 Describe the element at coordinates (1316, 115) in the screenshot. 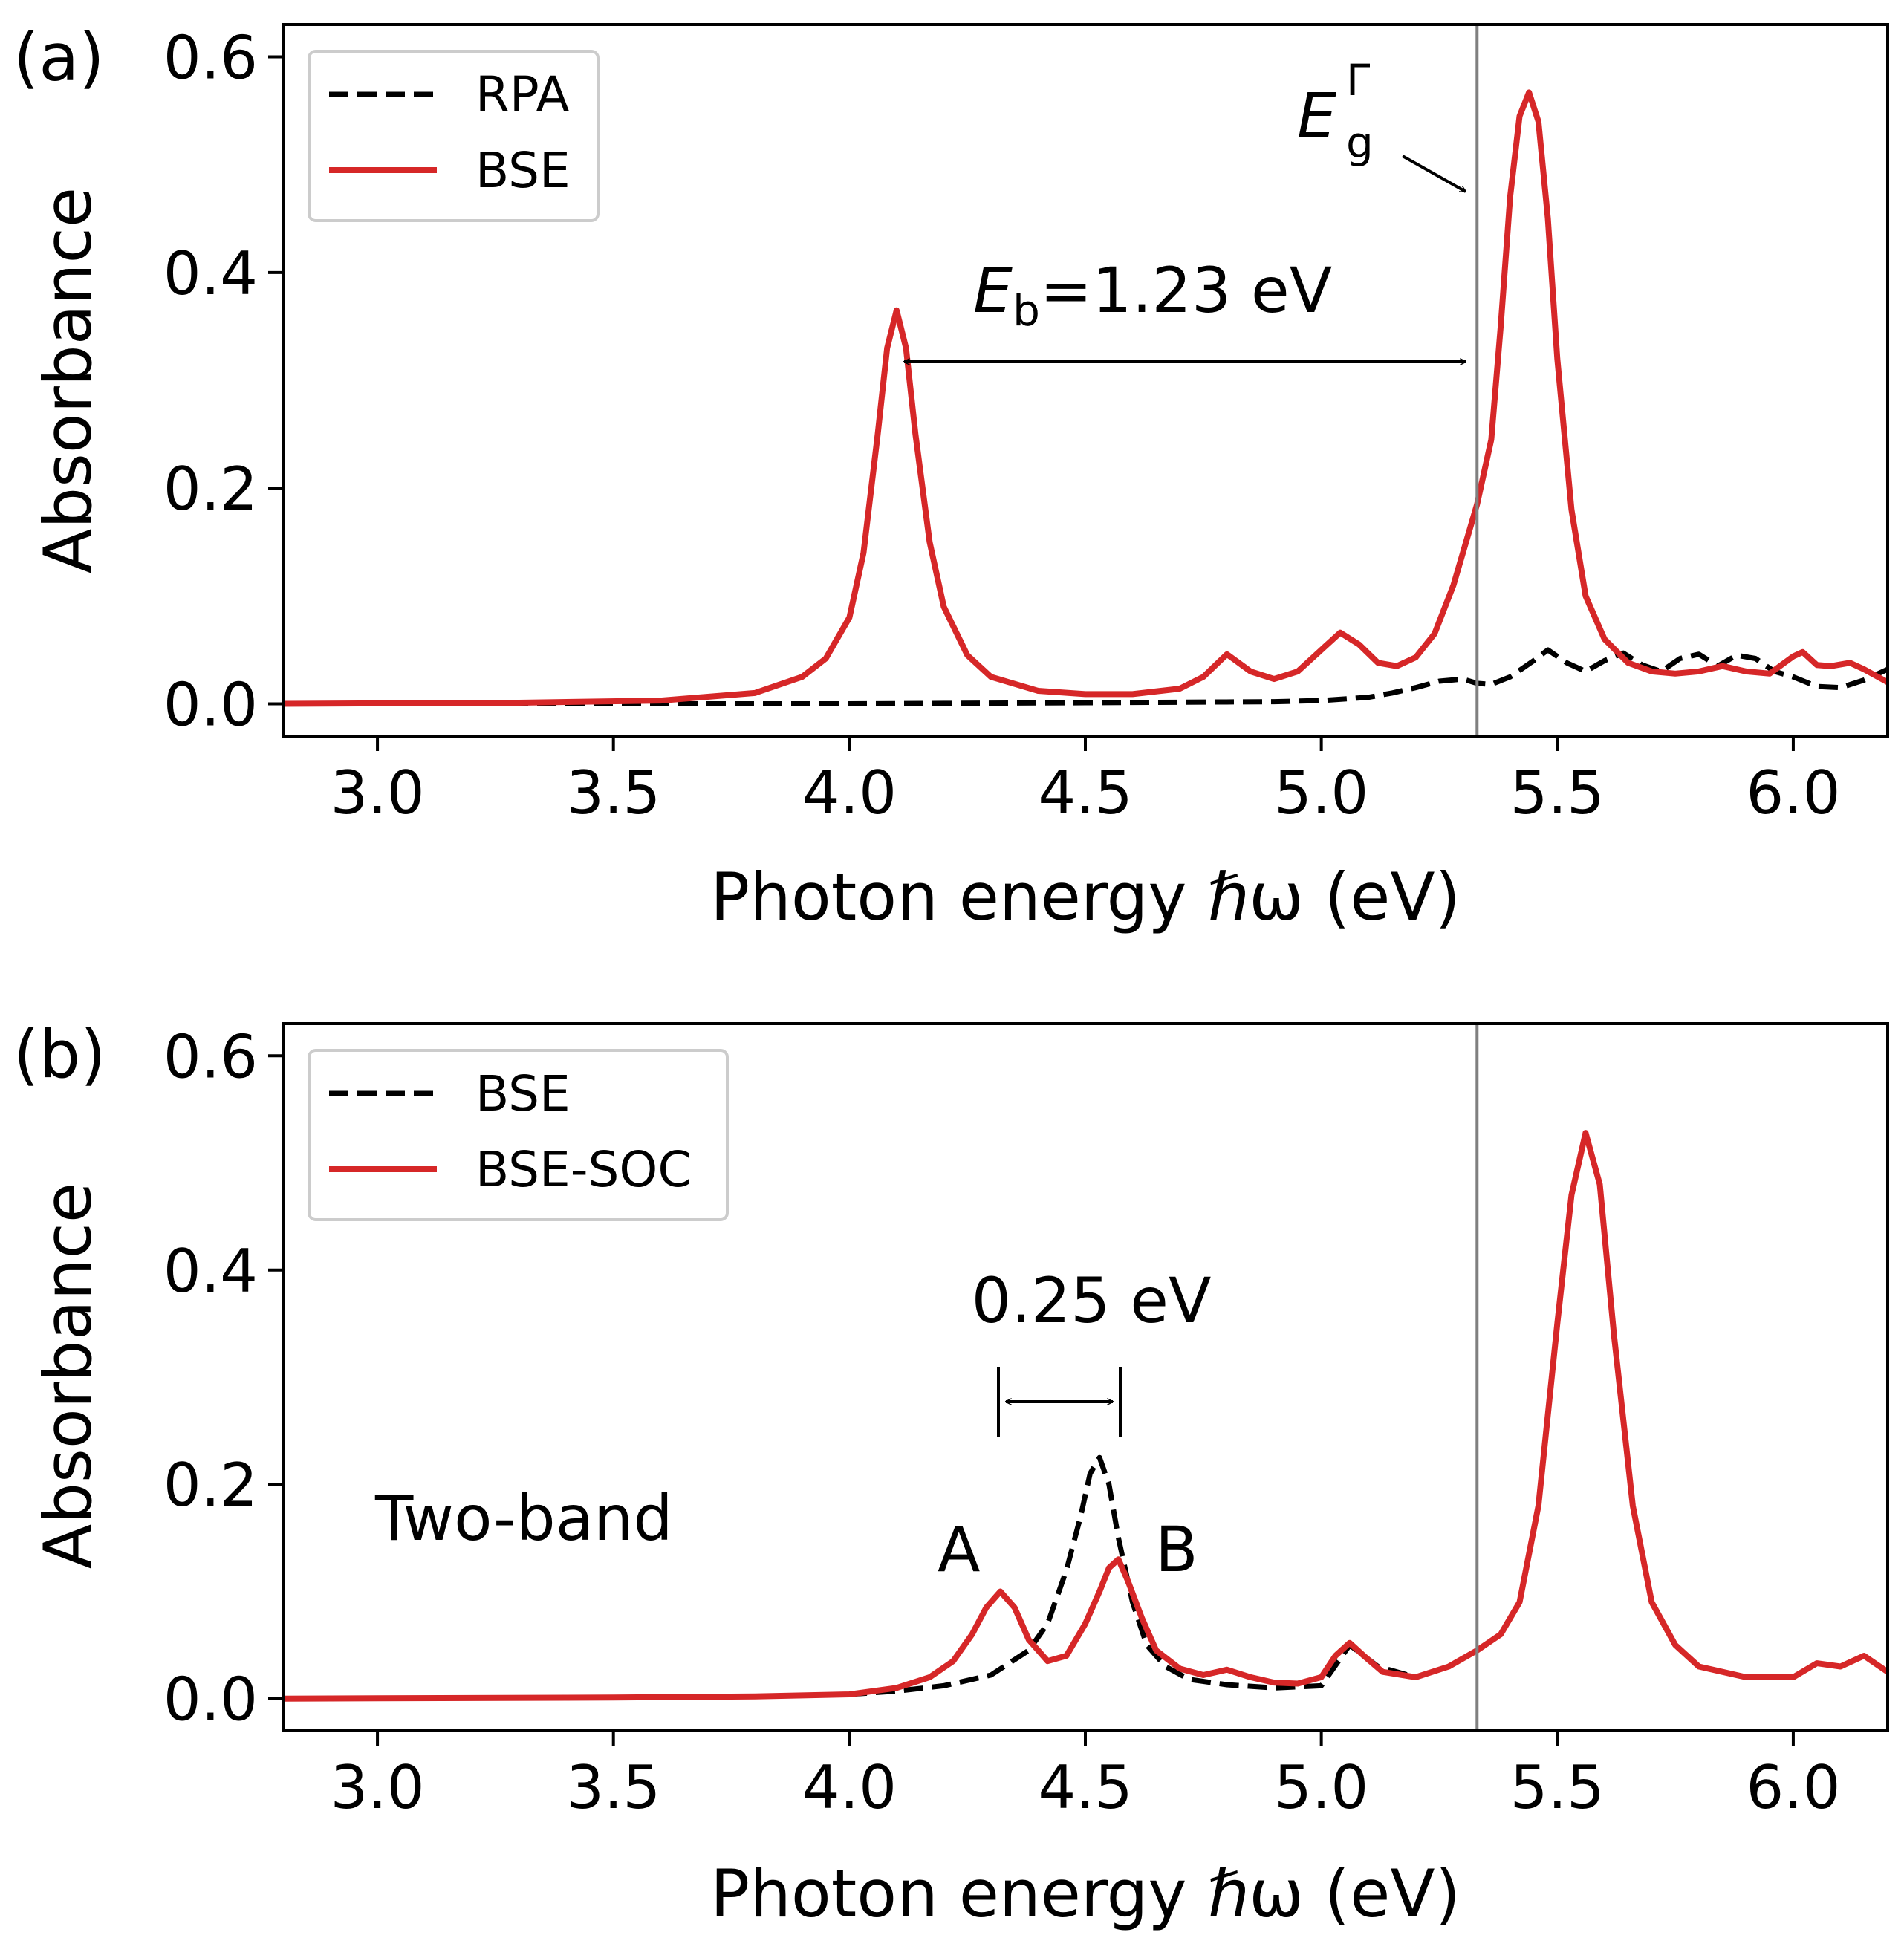

I see `band-gap-symbol: E` at that location.